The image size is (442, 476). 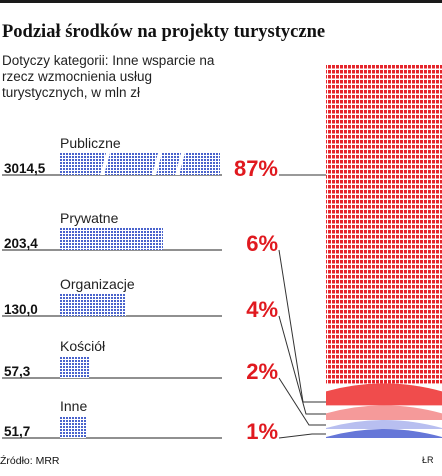 What do you see at coordinates (17, 371) in the screenshot?
I see `value-label: 57,3` at bounding box center [17, 371].